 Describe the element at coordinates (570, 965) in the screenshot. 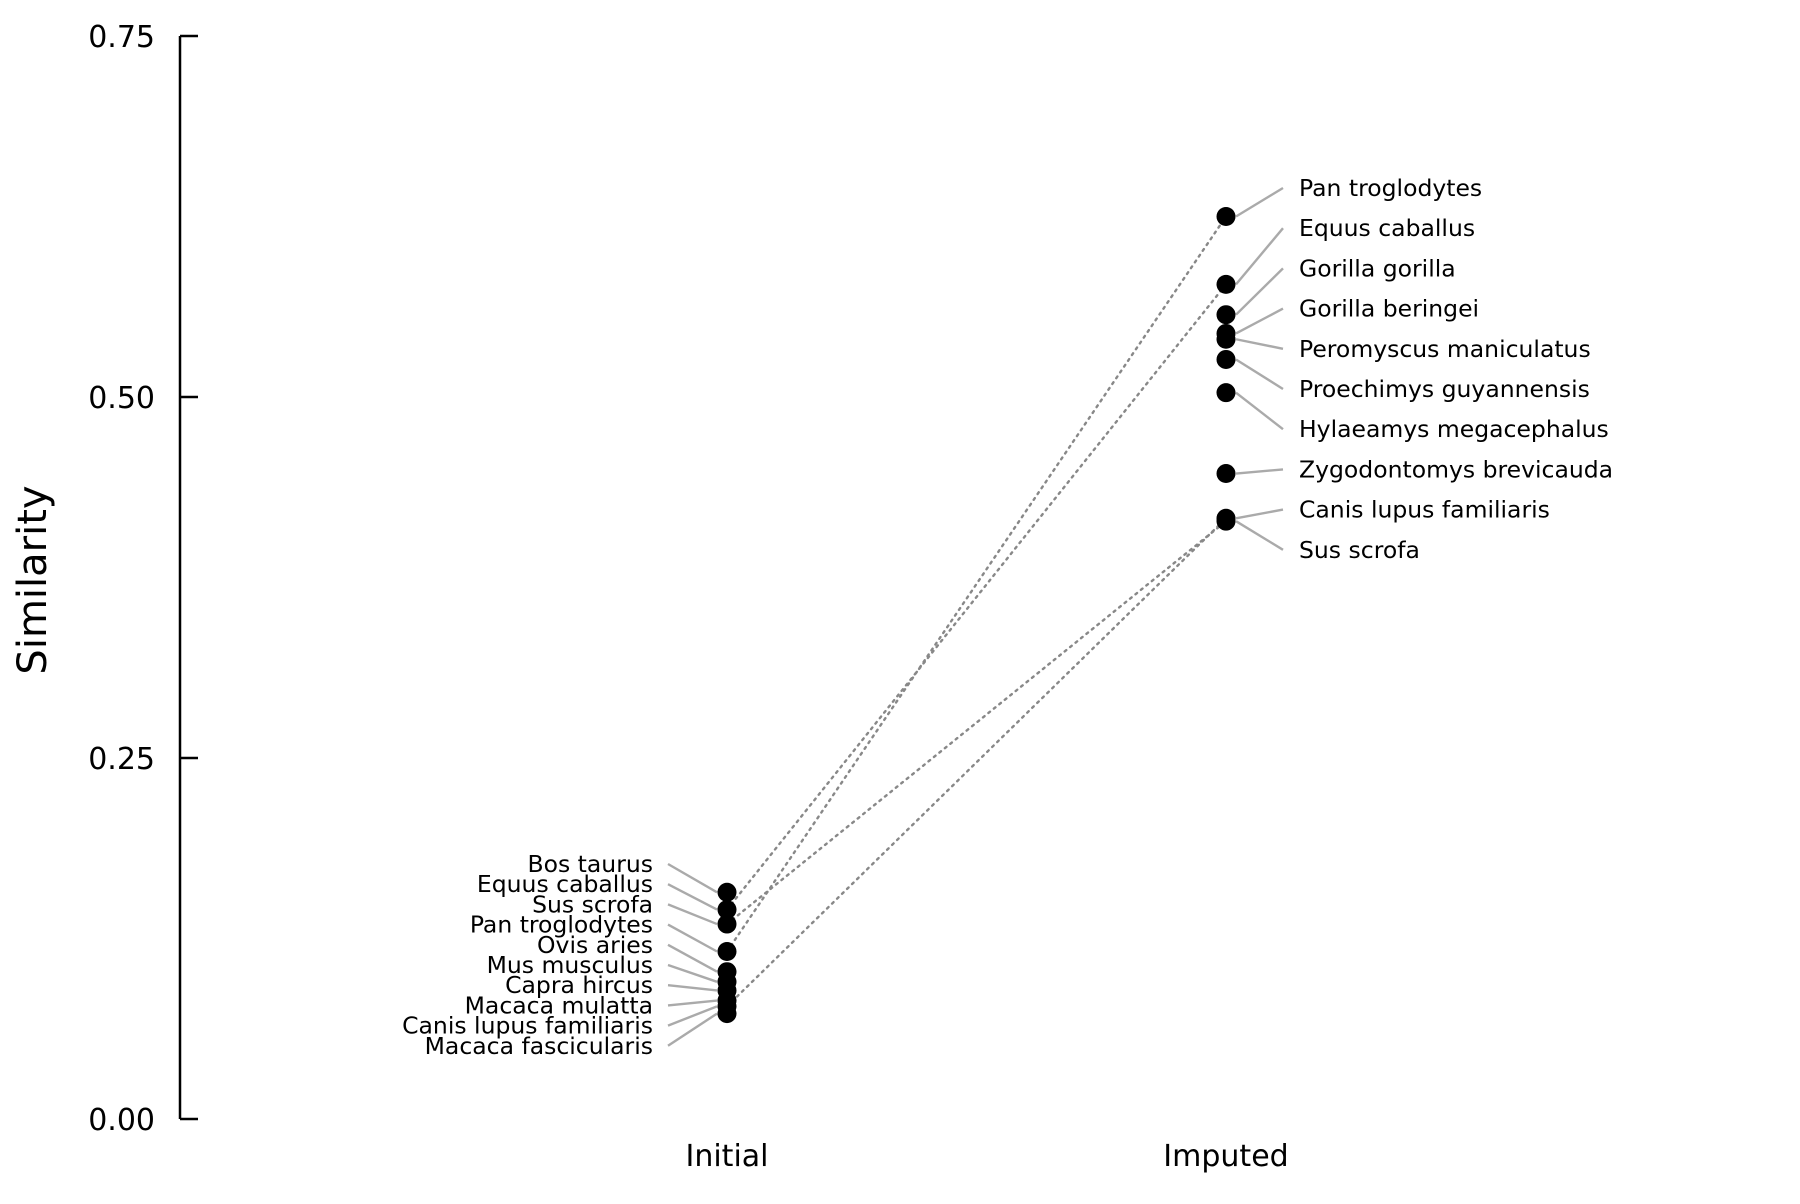

I see `point-label: Mus musculus` at that location.